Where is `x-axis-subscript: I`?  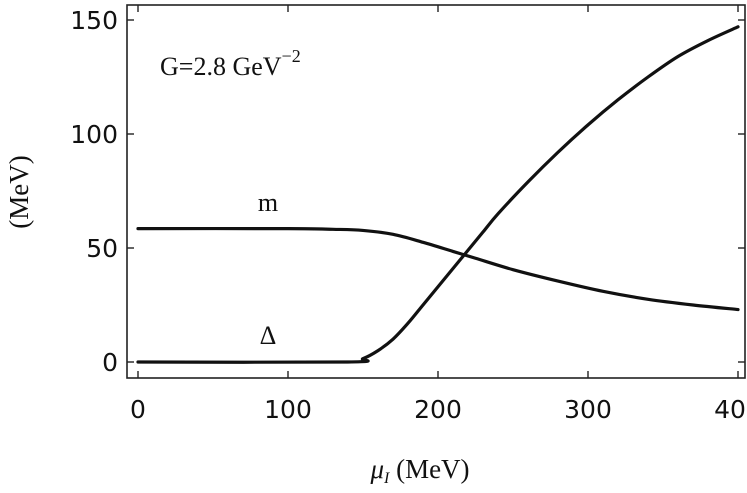 x-axis-subscript: I is located at coordinates (386, 478).